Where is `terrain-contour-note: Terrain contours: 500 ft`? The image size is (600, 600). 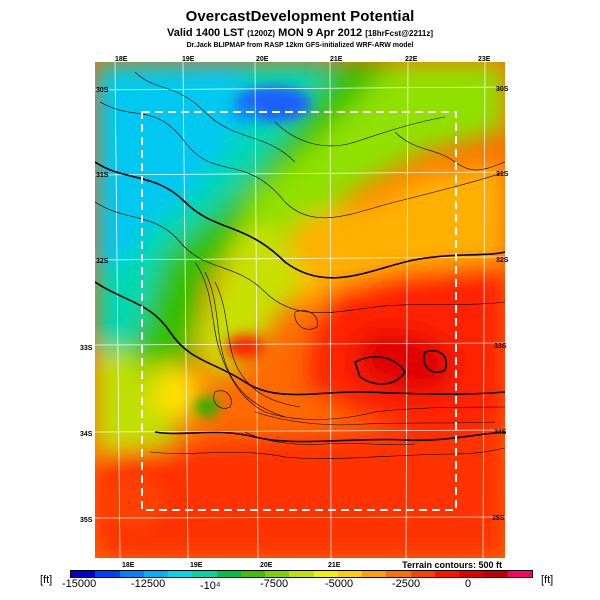 terrain-contour-note: Terrain contours: 500 ft is located at coordinates (452, 565).